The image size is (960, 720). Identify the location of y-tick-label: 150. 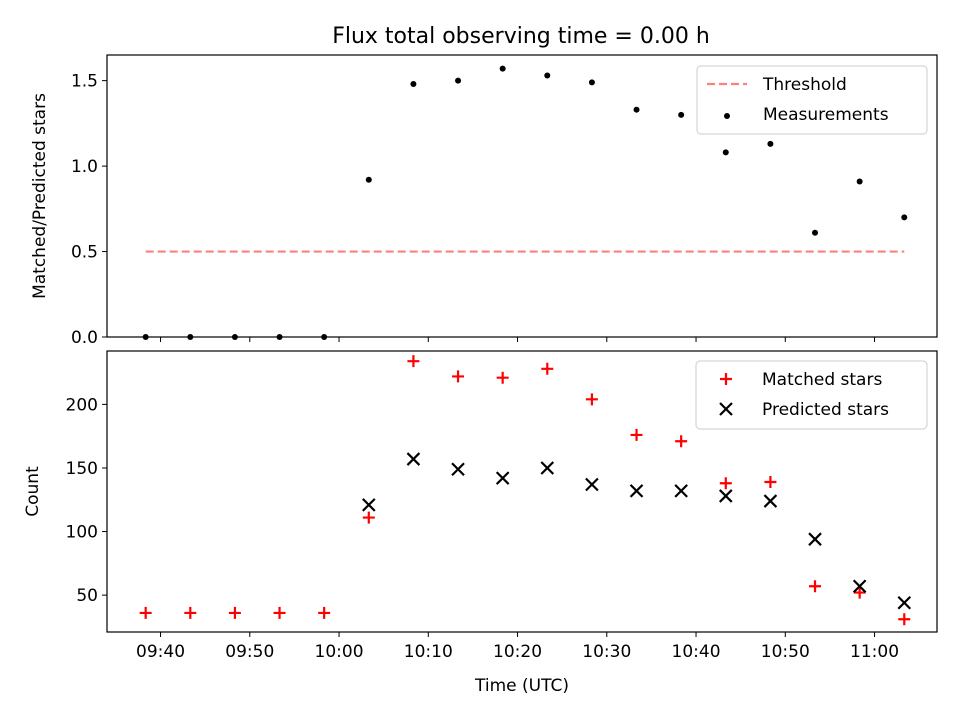
(82, 469).